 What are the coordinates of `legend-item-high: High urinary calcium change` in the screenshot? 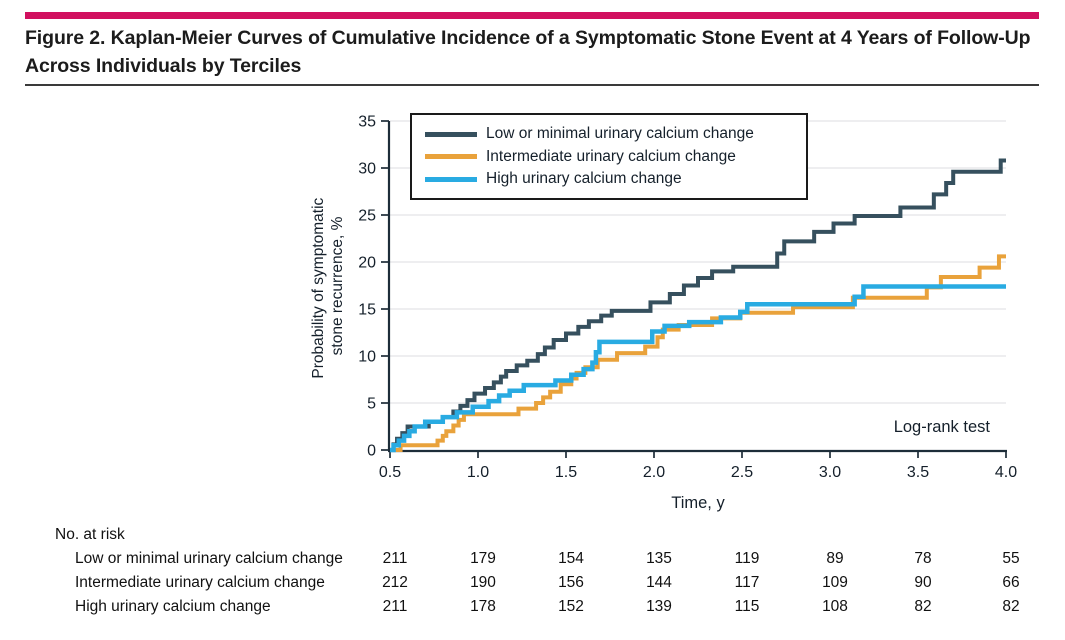 It's located at (615, 179).